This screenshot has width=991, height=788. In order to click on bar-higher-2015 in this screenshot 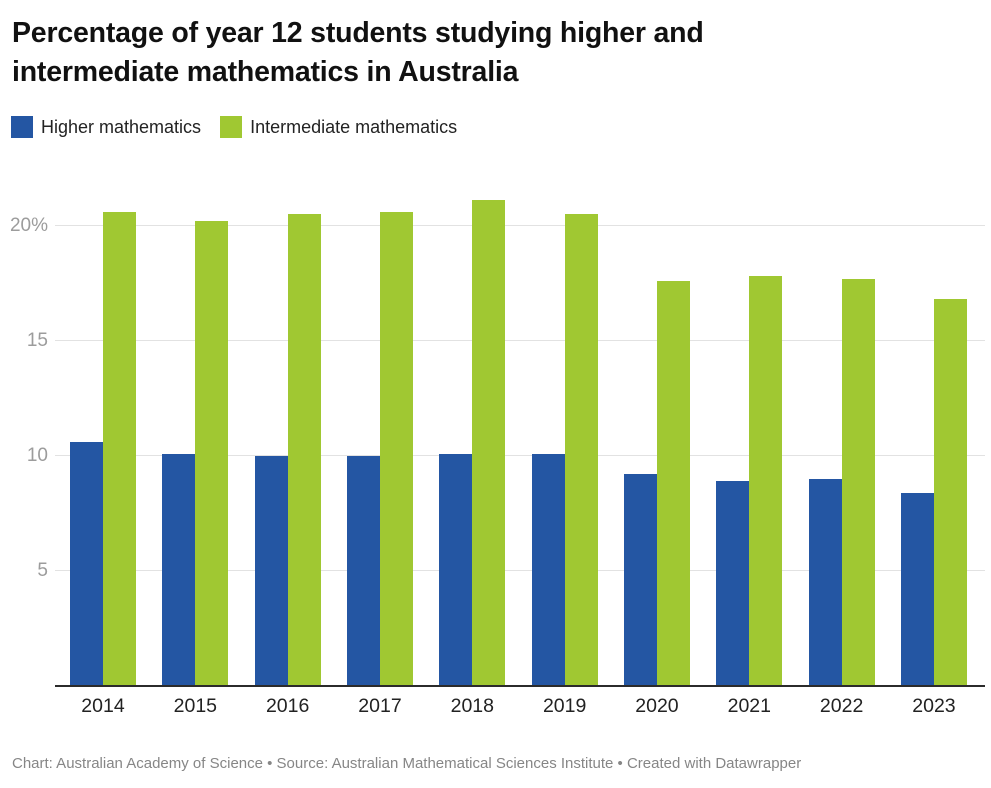, I will do `click(179, 569)`.